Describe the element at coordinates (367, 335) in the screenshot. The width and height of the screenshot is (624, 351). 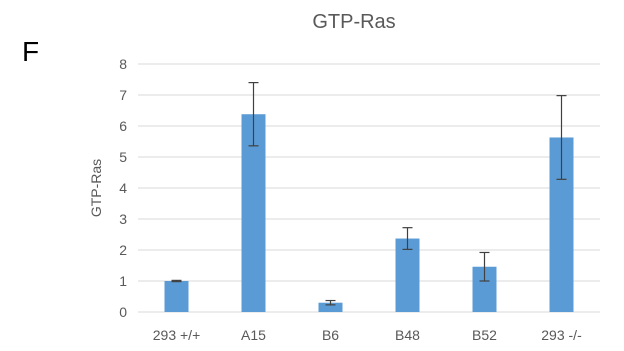
I see `x-category-labels: 293 +/+ A15 B6 B48 B52 293 -/-` at that location.